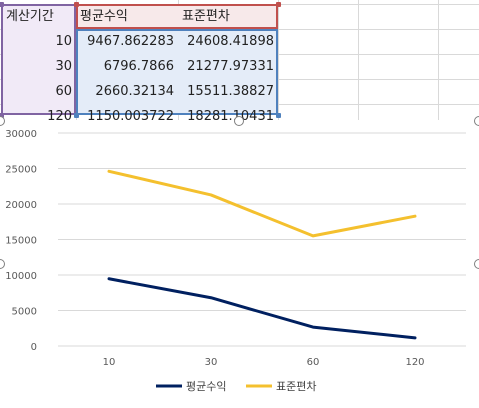 This screenshot has width=479, height=408. What do you see at coordinates (63, 91) in the screenshot?
I see `cell-period: 60` at bounding box center [63, 91].